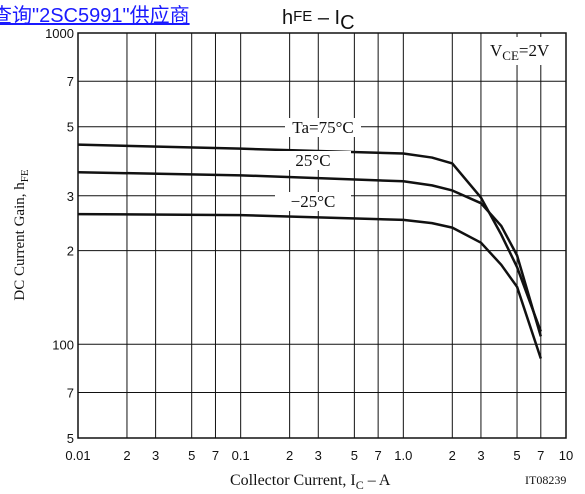  I want to click on y-label-part: DC Current Gain, h, so click(20, 241).